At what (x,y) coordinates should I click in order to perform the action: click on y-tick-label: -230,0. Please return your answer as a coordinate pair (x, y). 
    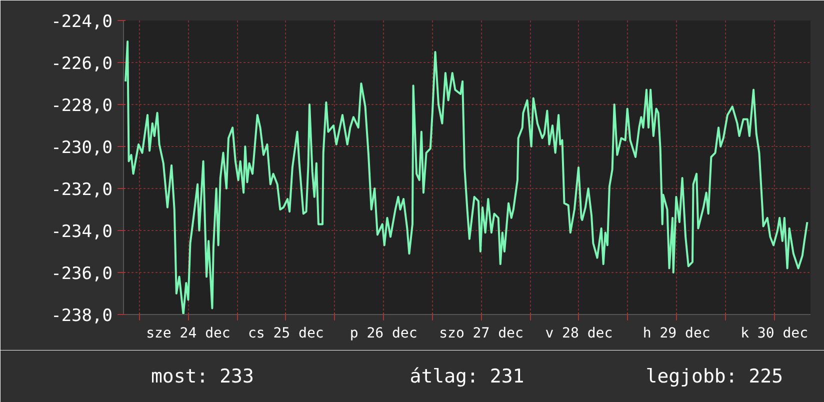
    Looking at the image, I should click on (82, 148).